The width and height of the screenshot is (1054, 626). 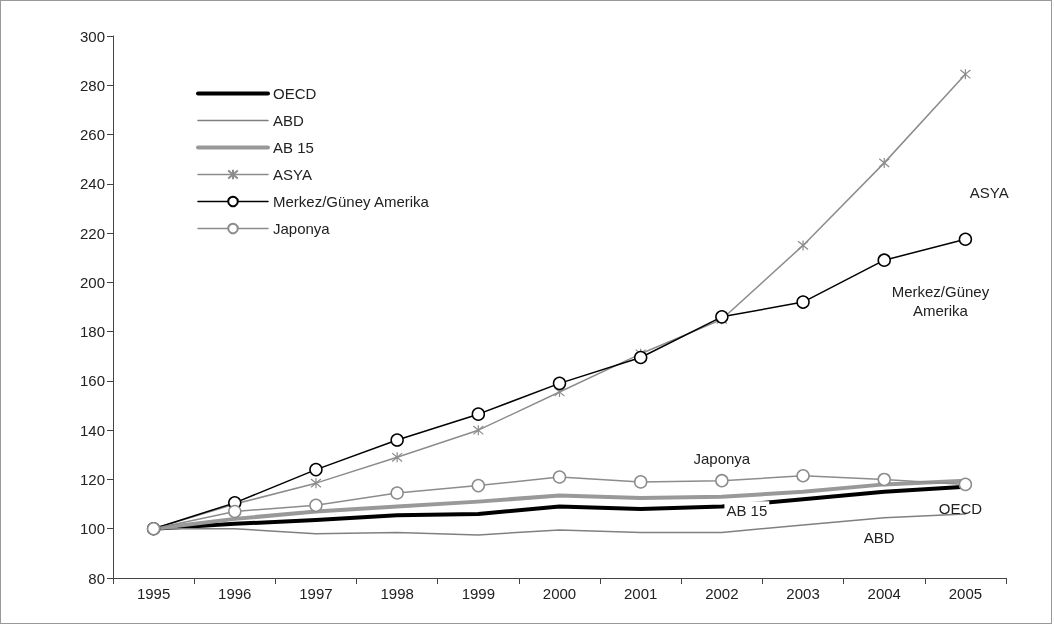 I want to click on y-tick-label: 160, so click(x=92, y=381).